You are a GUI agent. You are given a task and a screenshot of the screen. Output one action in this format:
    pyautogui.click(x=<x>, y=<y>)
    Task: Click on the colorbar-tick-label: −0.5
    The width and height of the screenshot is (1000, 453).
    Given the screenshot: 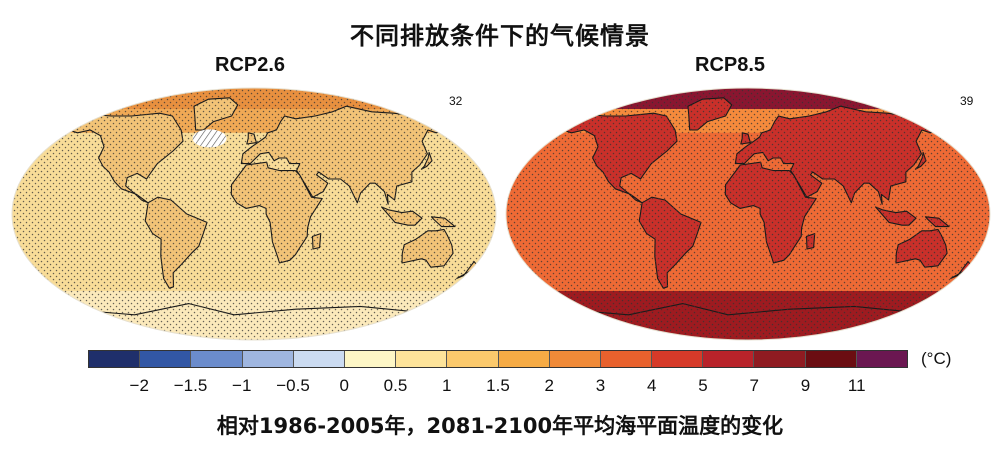 What is the action you would take?
    pyautogui.click(x=293, y=385)
    